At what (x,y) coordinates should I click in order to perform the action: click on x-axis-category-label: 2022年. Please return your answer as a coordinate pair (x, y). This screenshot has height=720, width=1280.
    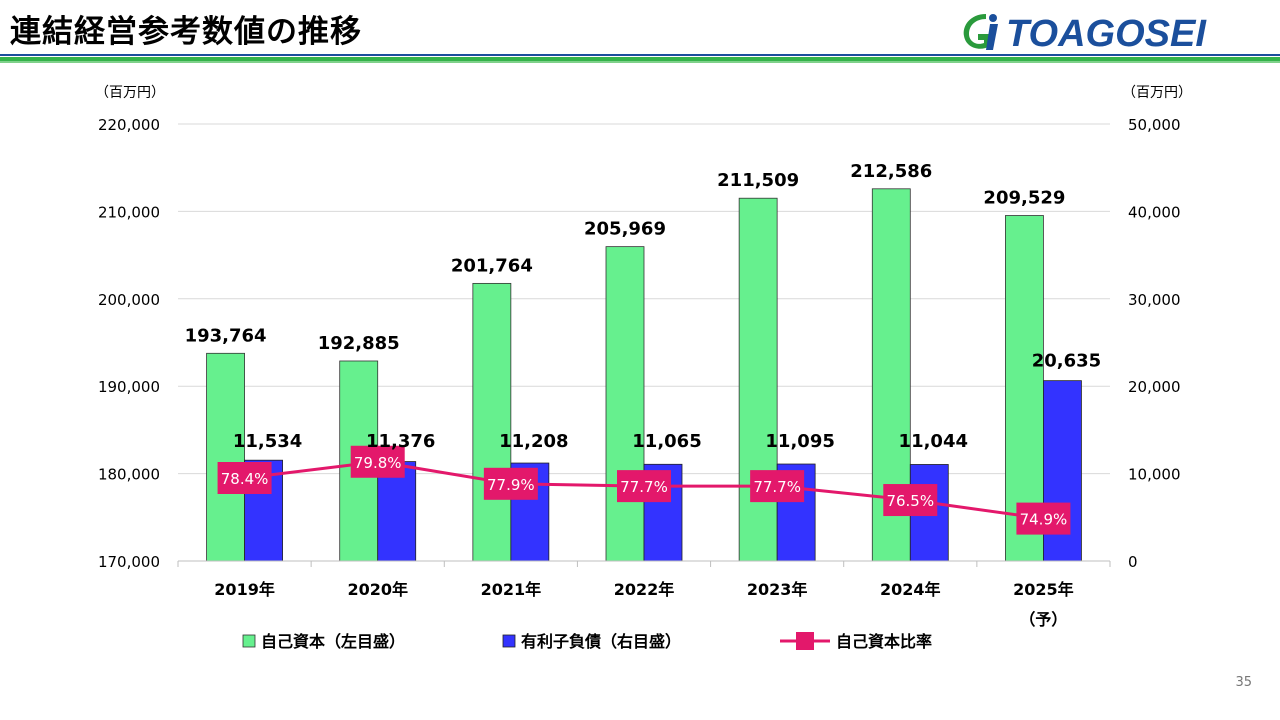
    Looking at the image, I should click on (644, 589).